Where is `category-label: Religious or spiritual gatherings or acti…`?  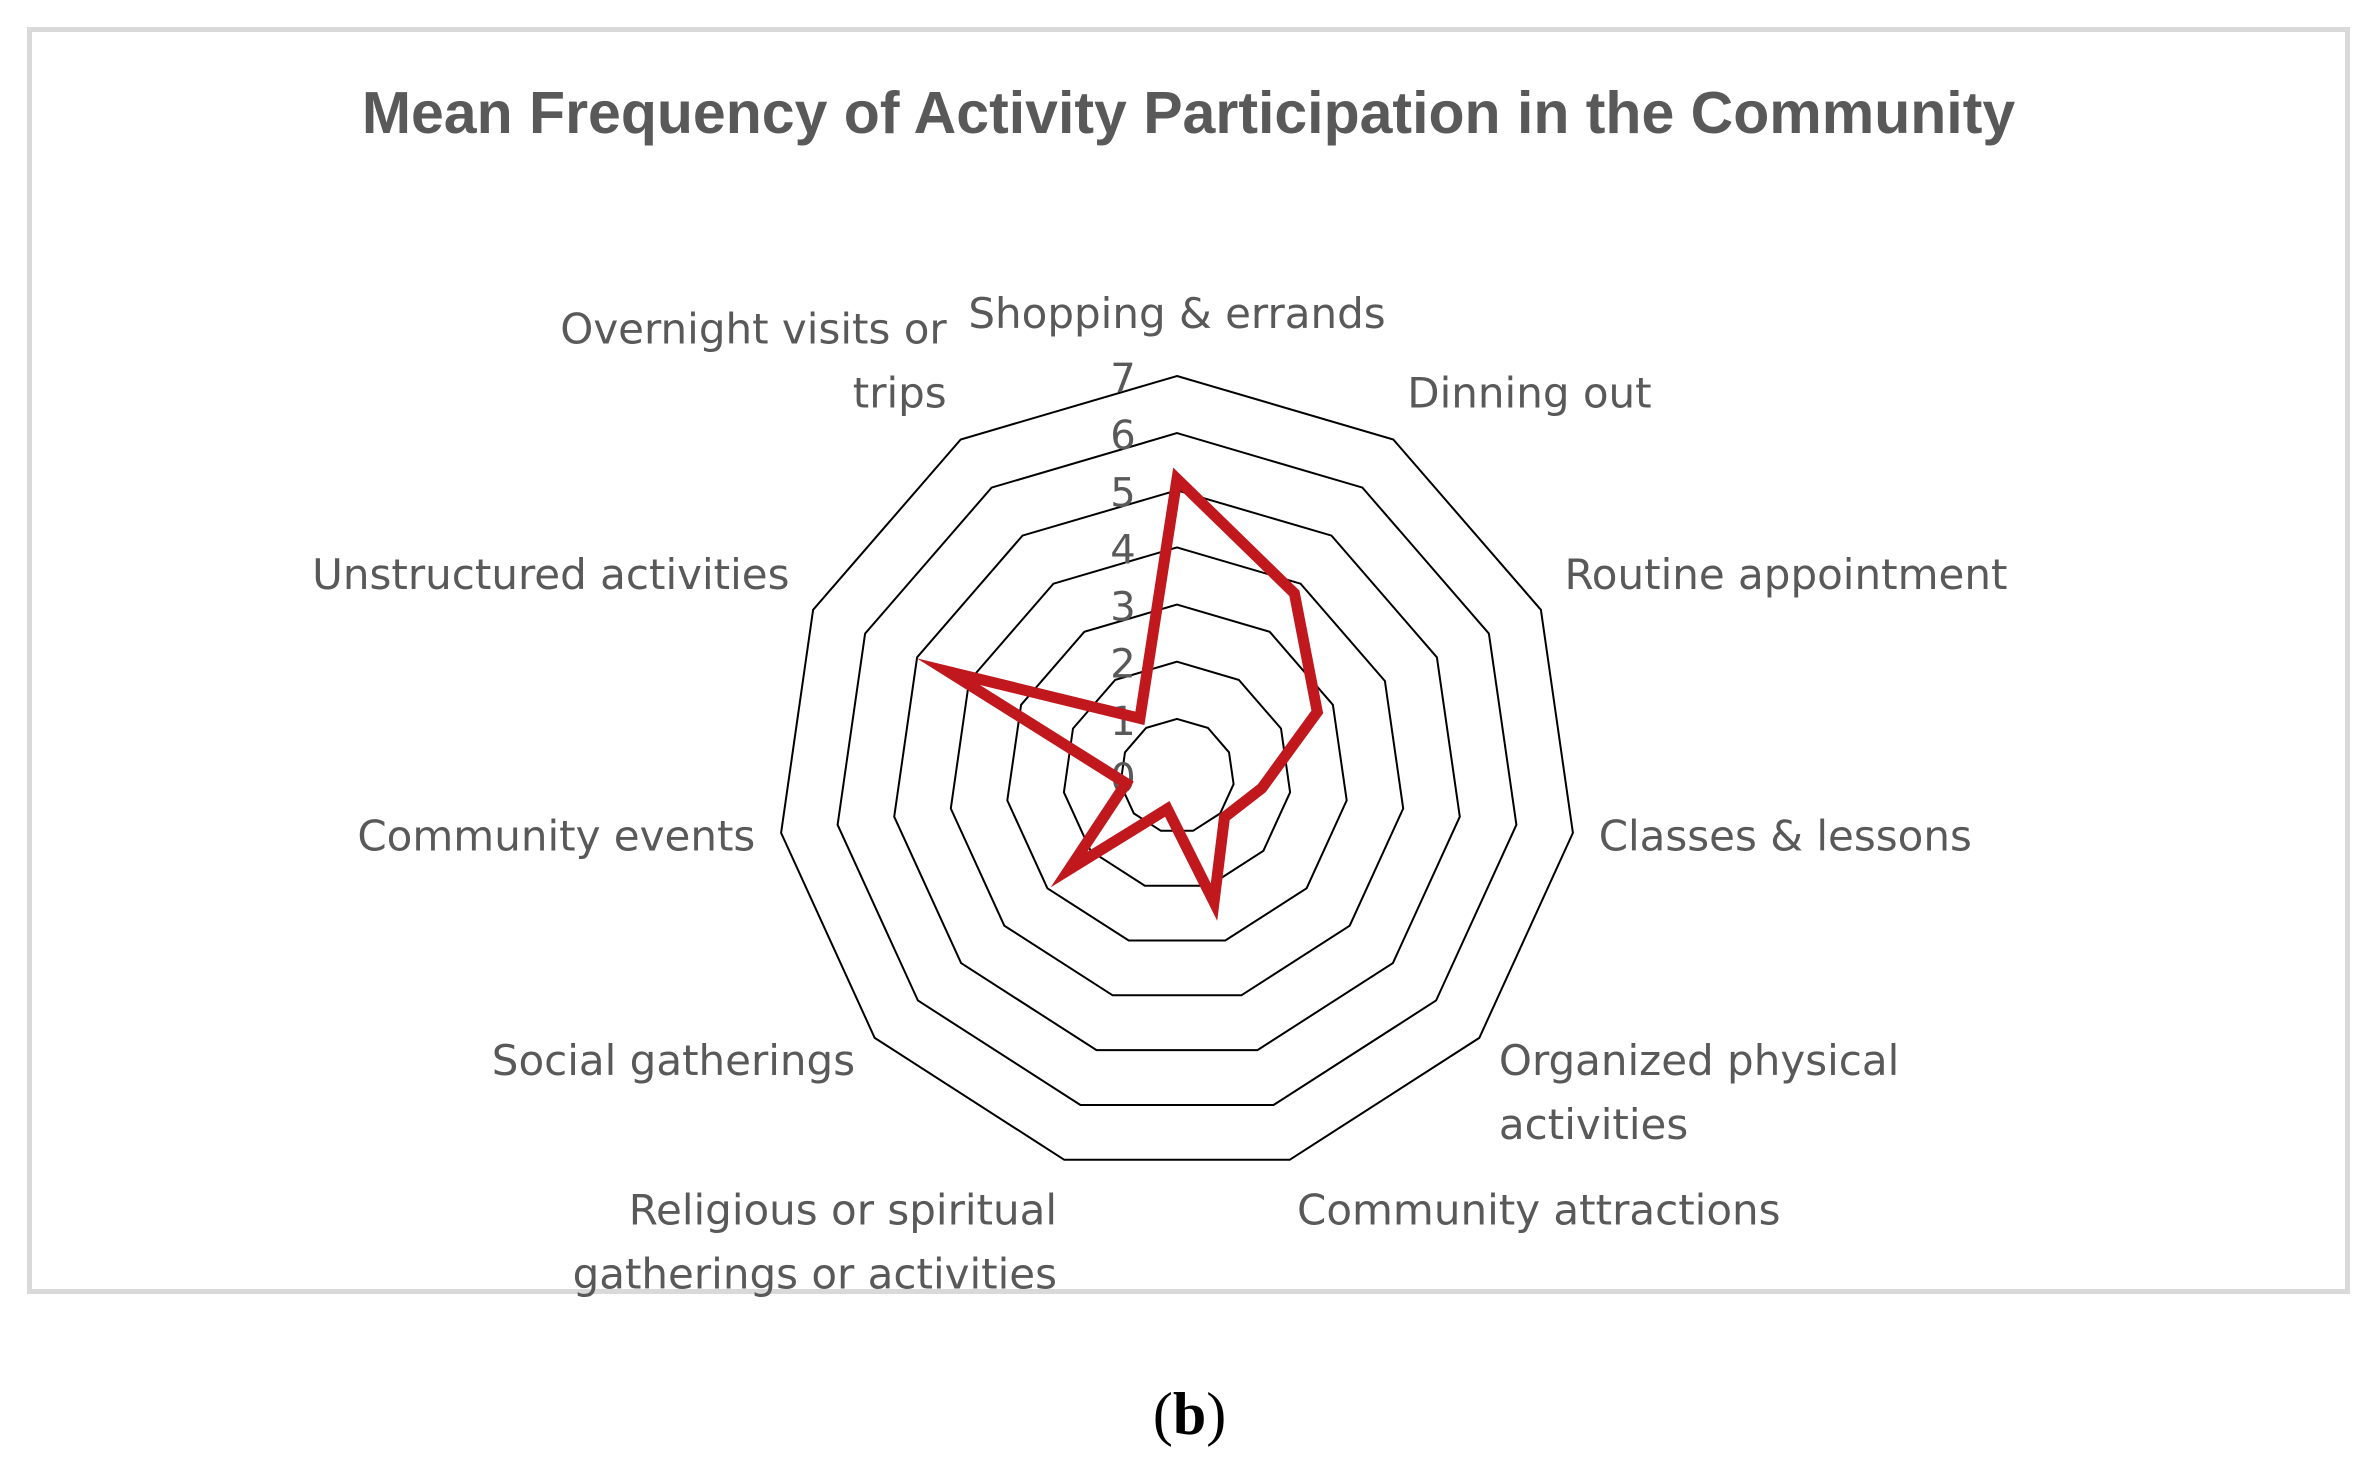
category-label: Religious or spiritual gatherings or acti… is located at coordinates (815, 1242).